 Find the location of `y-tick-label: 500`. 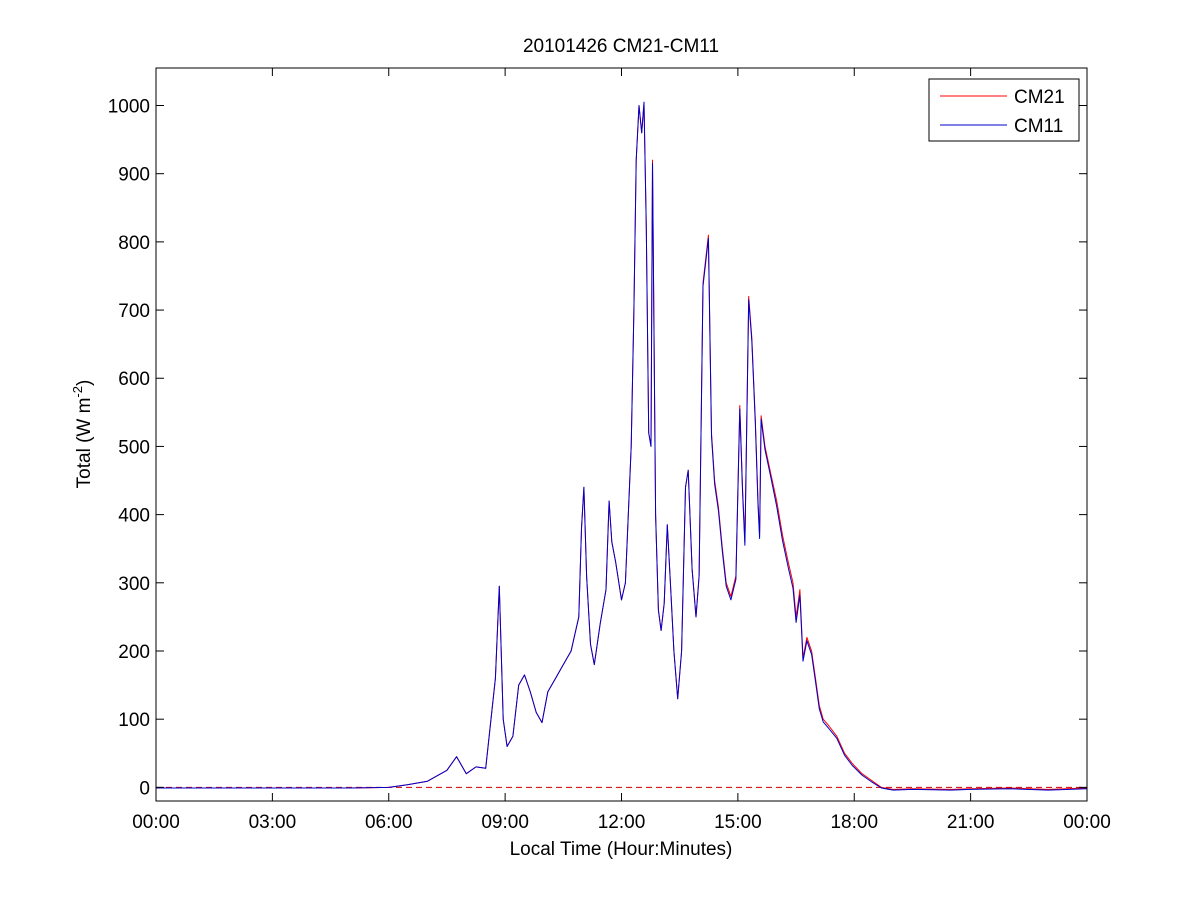

y-tick-label: 500 is located at coordinates (134, 447).